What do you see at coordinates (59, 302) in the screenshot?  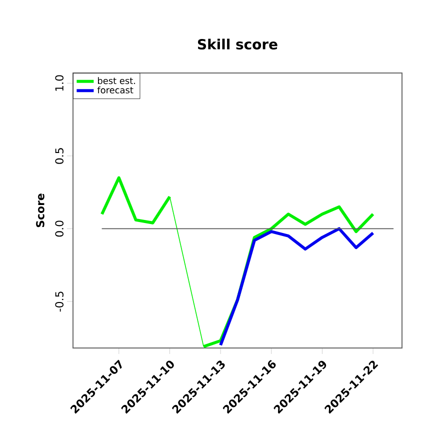 I see `y-tick-label: -0.5` at bounding box center [59, 302].